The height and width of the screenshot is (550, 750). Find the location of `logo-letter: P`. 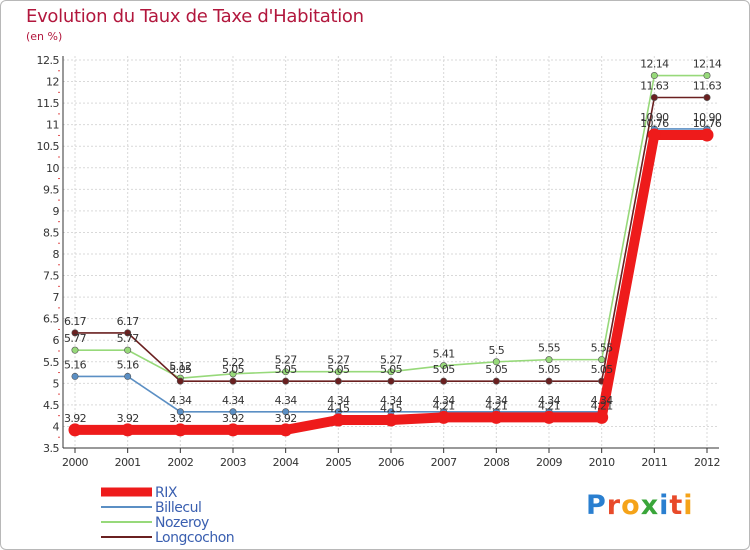

logo-letter: P is located at coordinates (596, 505).